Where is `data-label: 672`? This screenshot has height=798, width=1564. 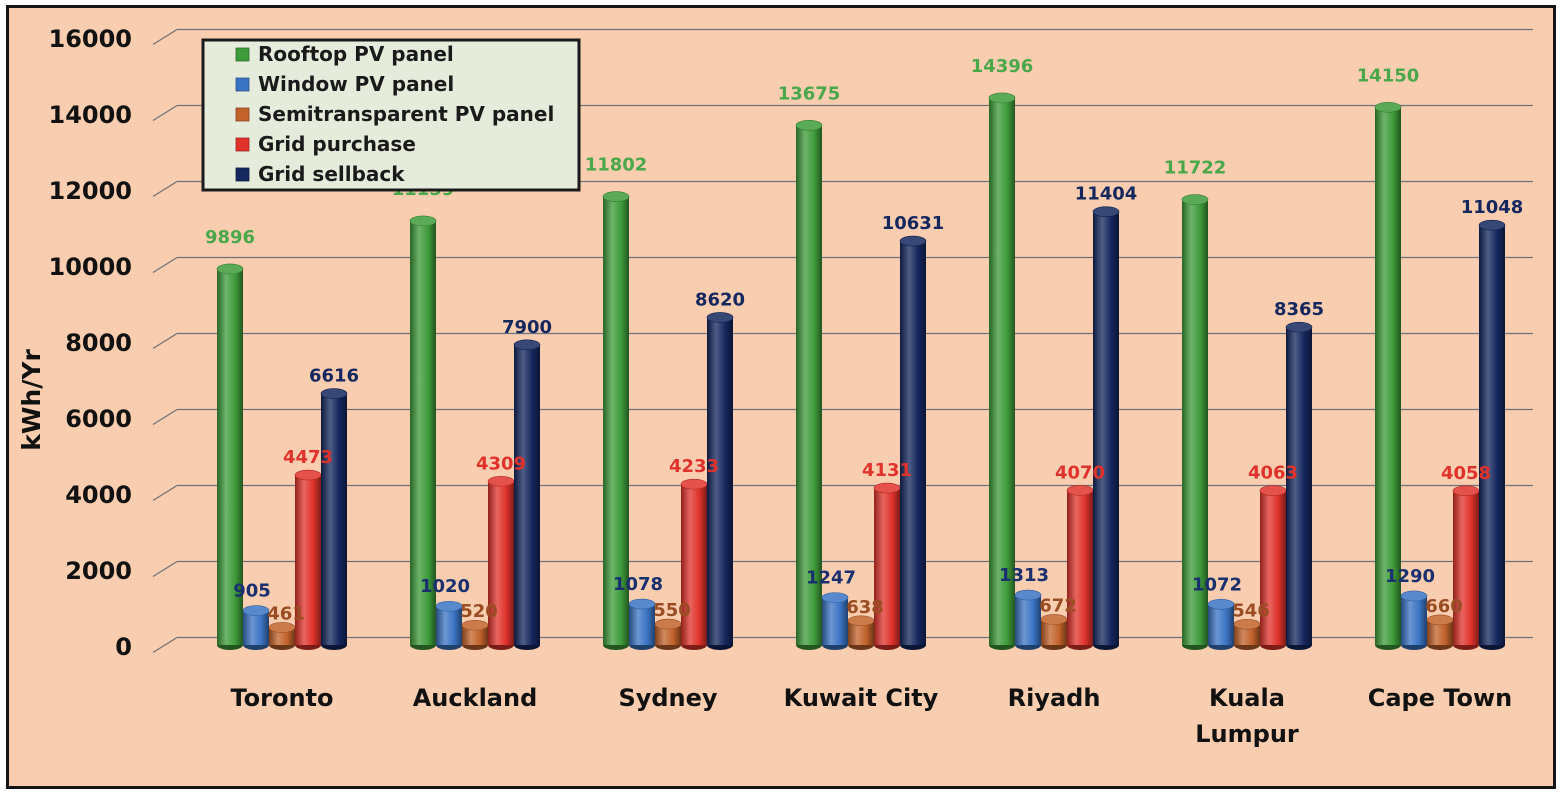
data-label: 672 is located at coordinates (1058, 605).